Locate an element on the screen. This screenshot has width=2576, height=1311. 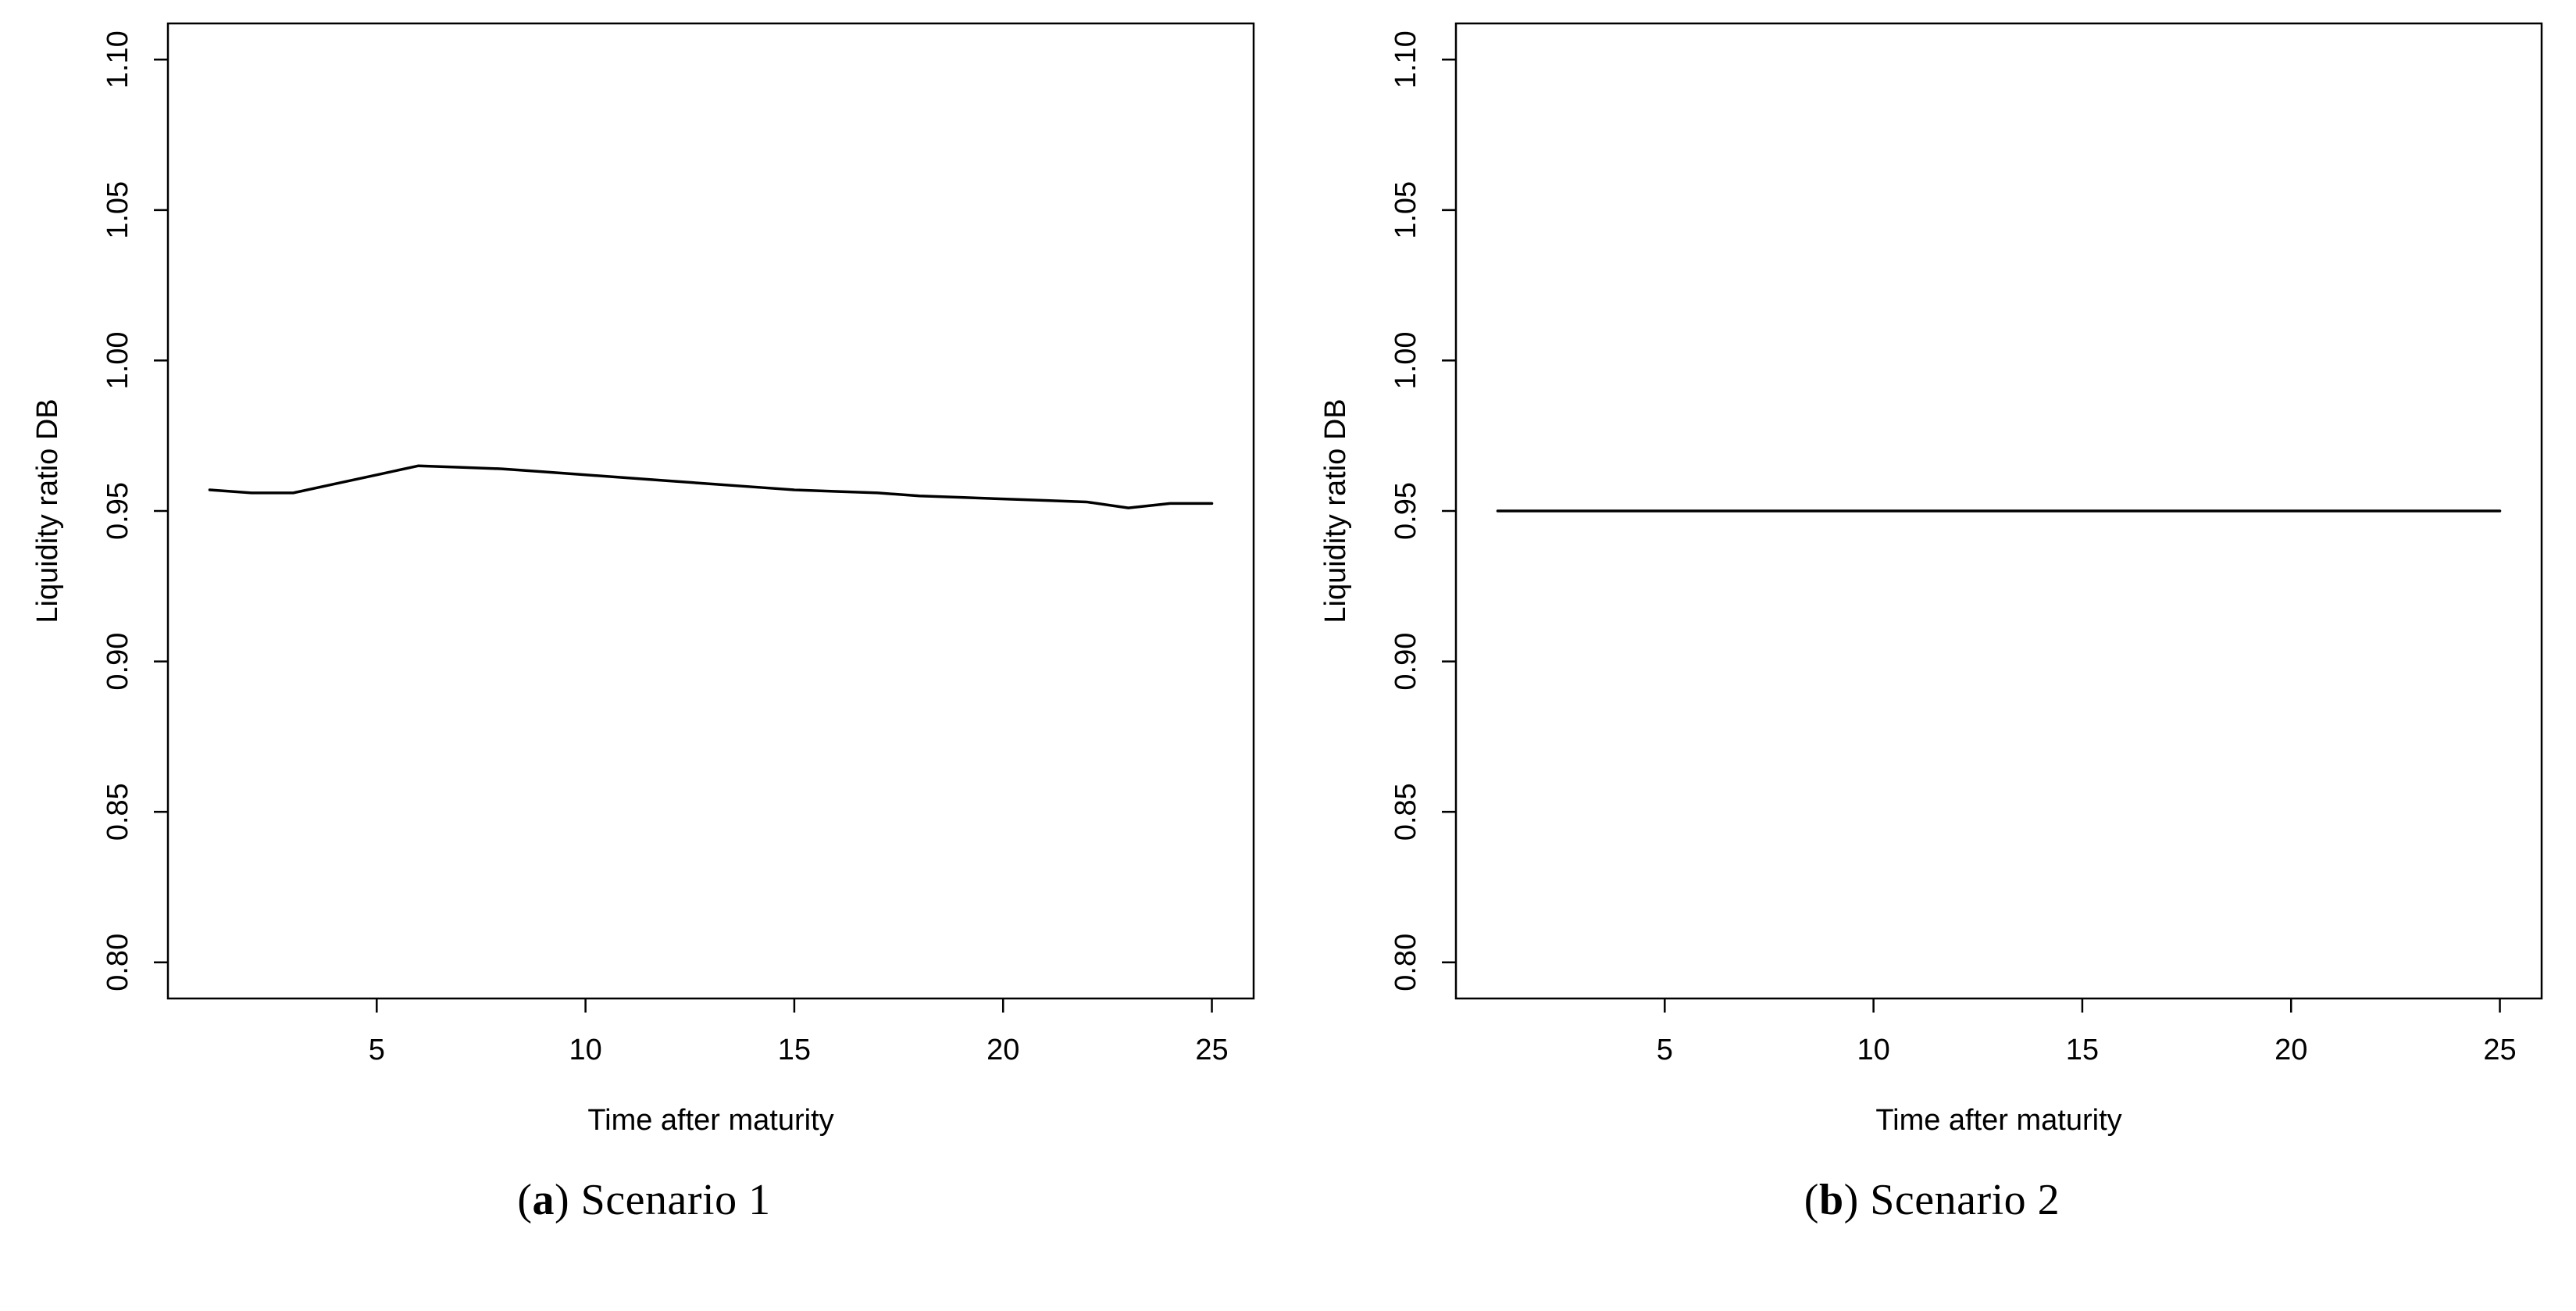
caption-scenario-2: (b) Scenario 2 is located at coordinates (1932, 1200).